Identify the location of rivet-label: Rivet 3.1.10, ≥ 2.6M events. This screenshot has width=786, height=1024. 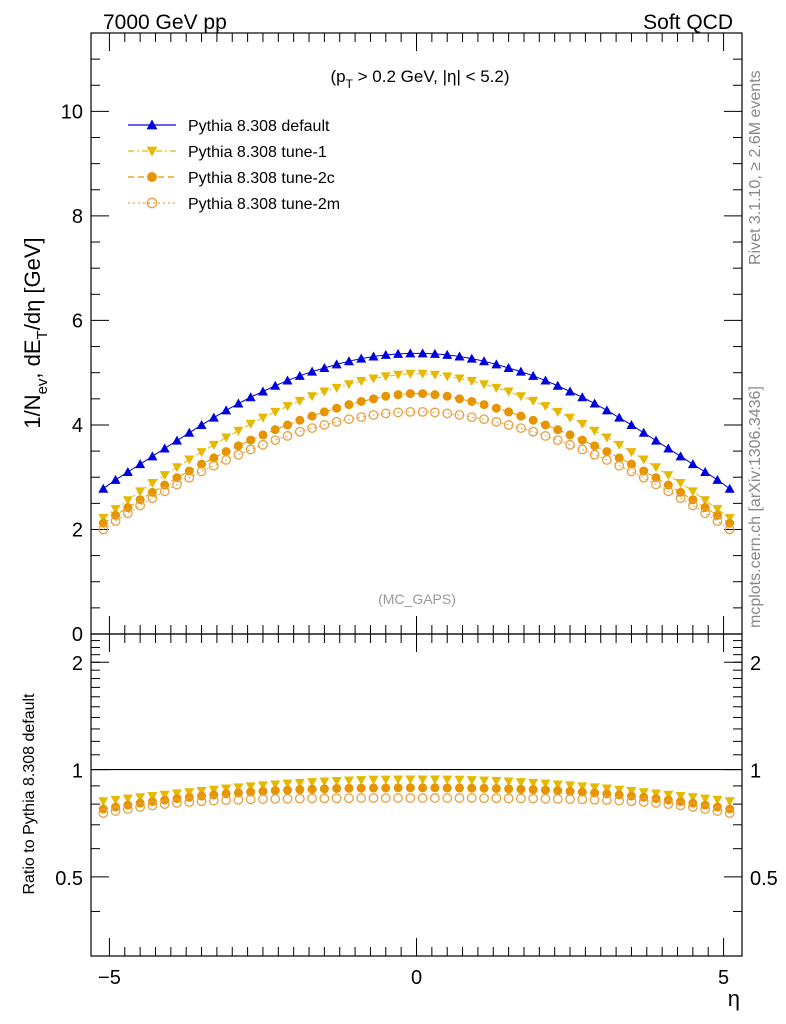
(755, 167).